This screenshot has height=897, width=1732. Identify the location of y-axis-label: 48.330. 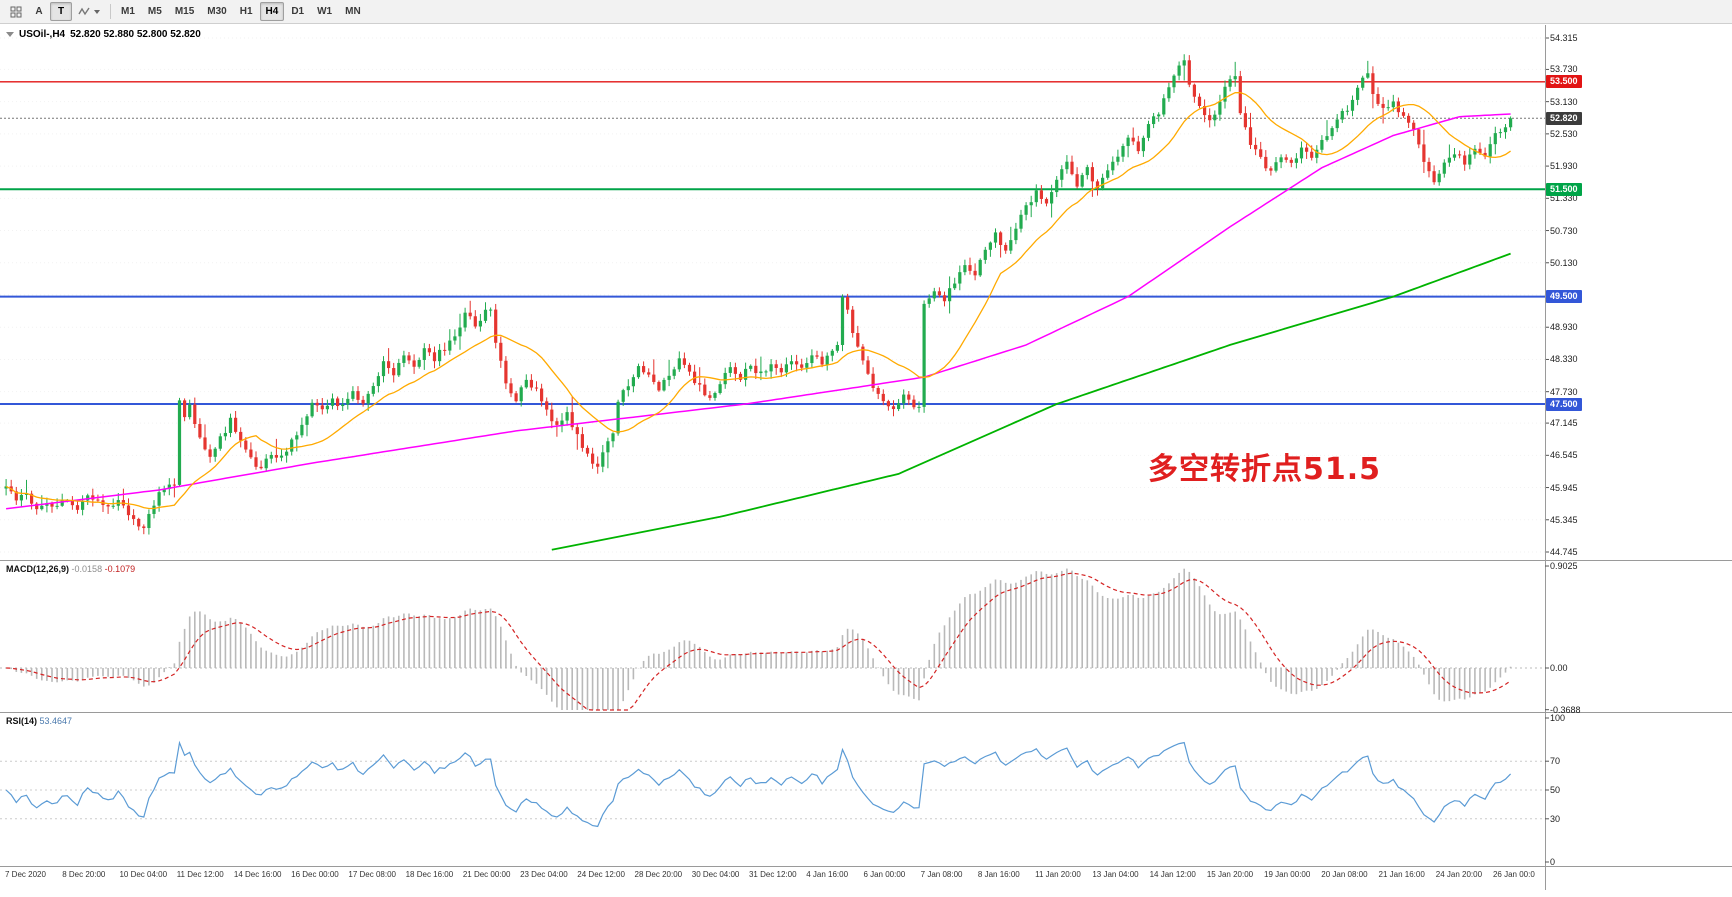
(1564, 359).